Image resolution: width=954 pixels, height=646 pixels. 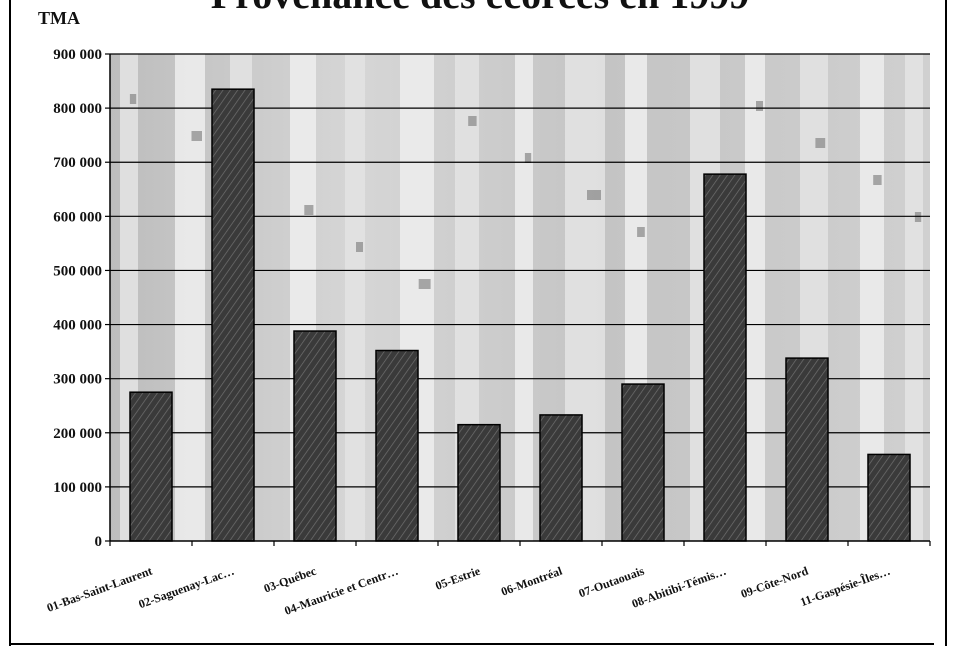 What do you see at coordinates (99, 542) in the screenshot?
I see `y-tick-label: 0` at bounding box center [99, 542].